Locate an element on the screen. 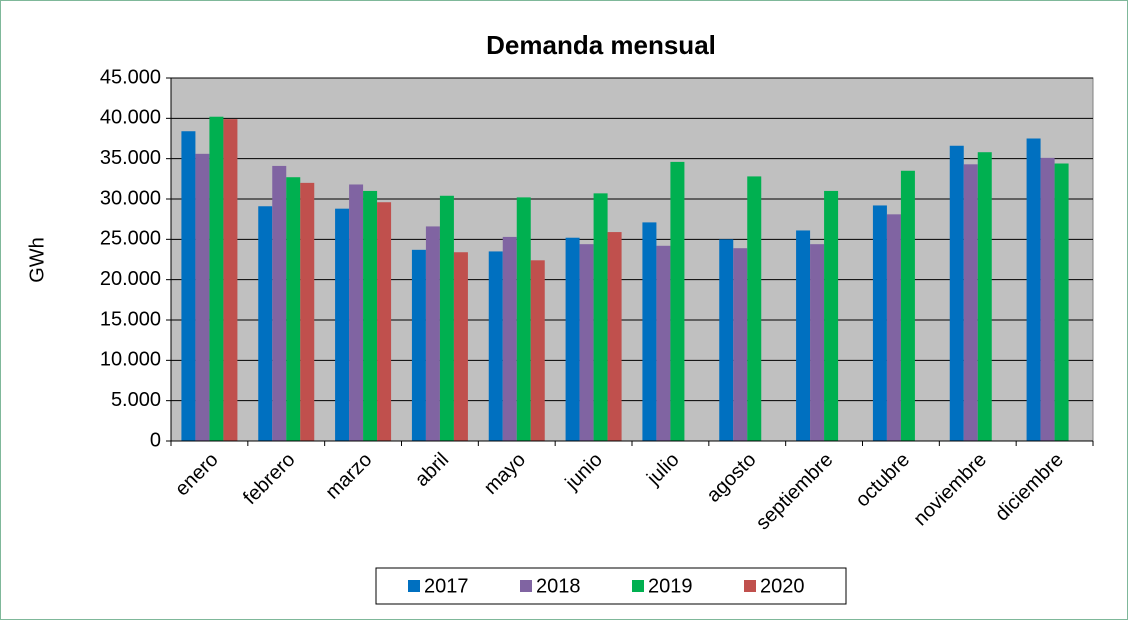  y-tick-label: 35.000 is located at coordinates (130, 158).